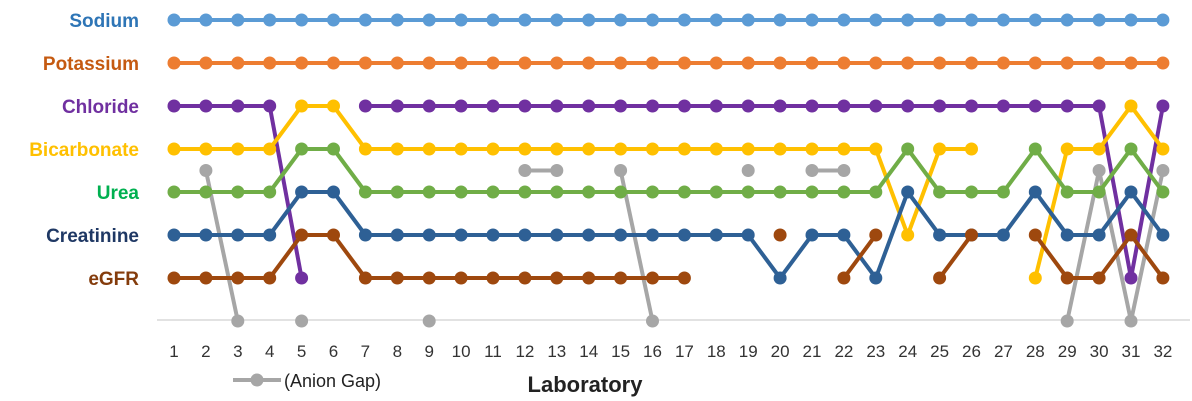 The image size is (1192, 401). Describe the element at coordinates (365, 351) in the screenshot. I see `x-tick-label: 7` at that location.